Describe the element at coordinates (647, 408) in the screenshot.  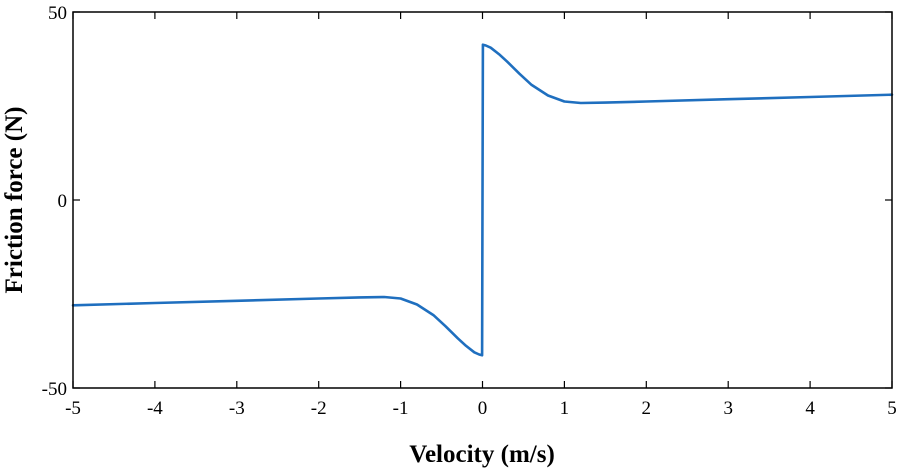
I see `x-tick-label: 2` at that location.